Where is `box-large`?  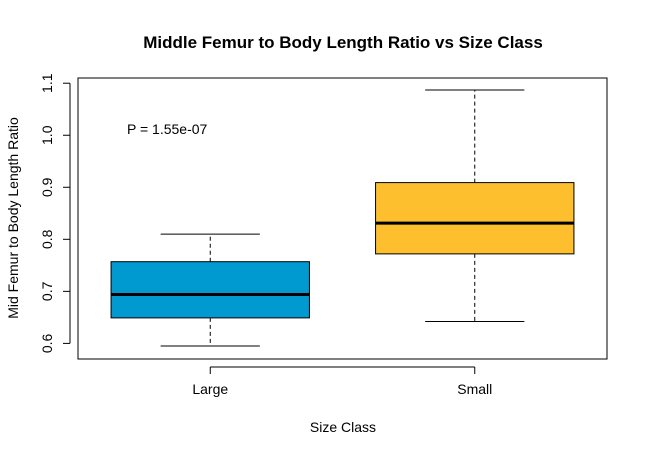 box-large is located at coordinates (210, 290).